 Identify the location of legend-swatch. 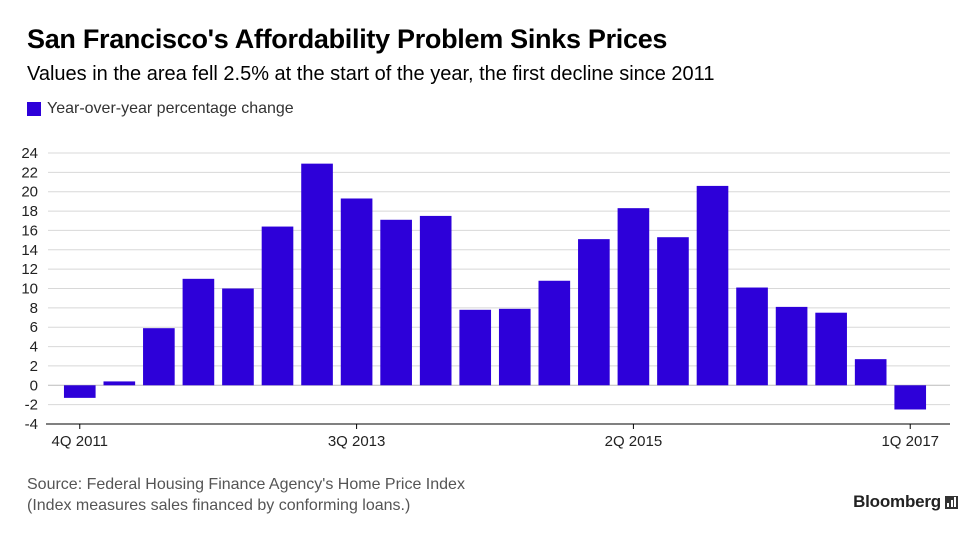
(34, 109).